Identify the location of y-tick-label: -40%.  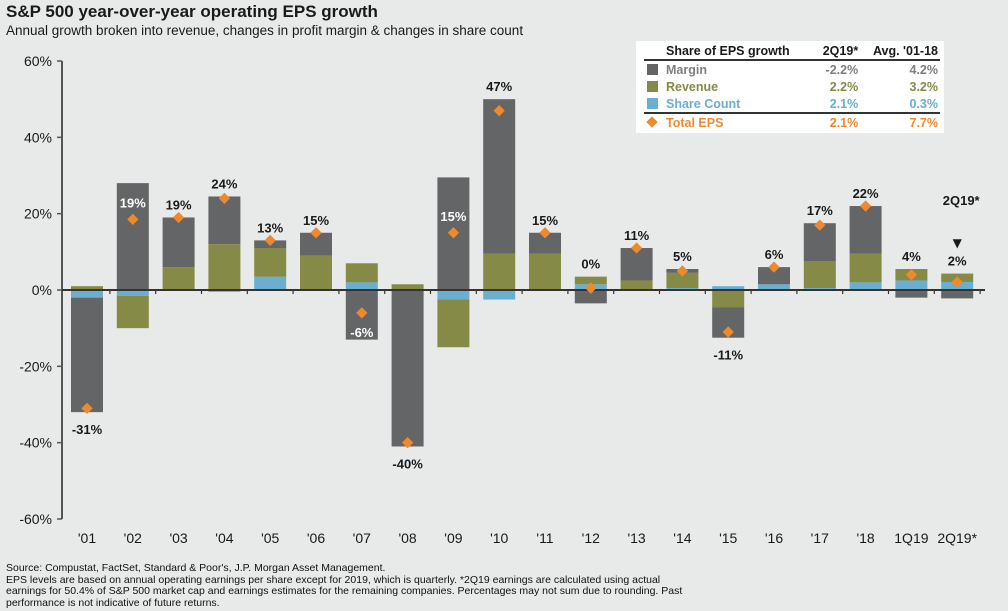
(35, 443).